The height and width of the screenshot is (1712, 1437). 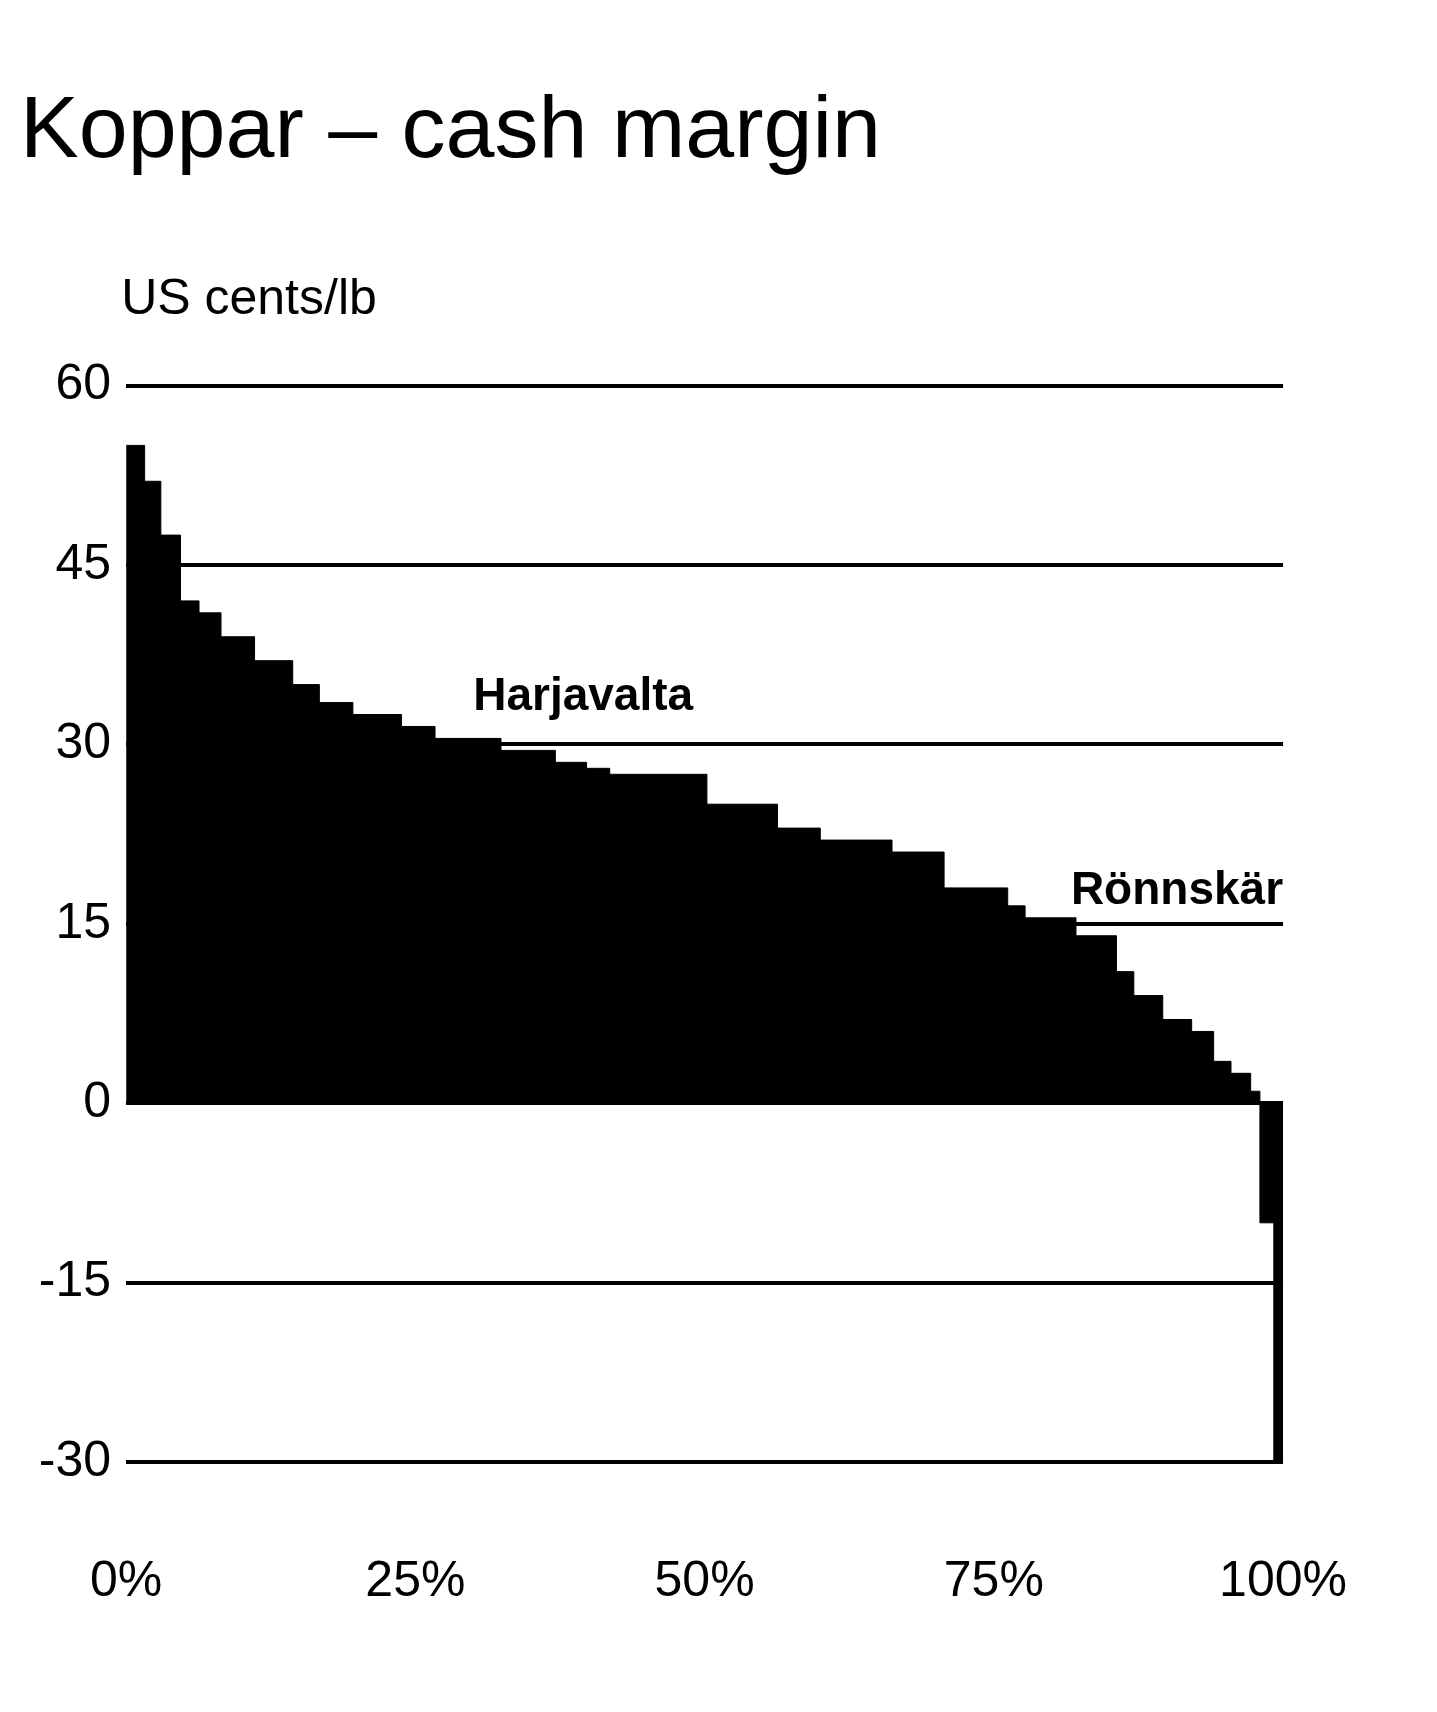 I want to click on y-tick-label: 0, so click(x=97, y=1099).